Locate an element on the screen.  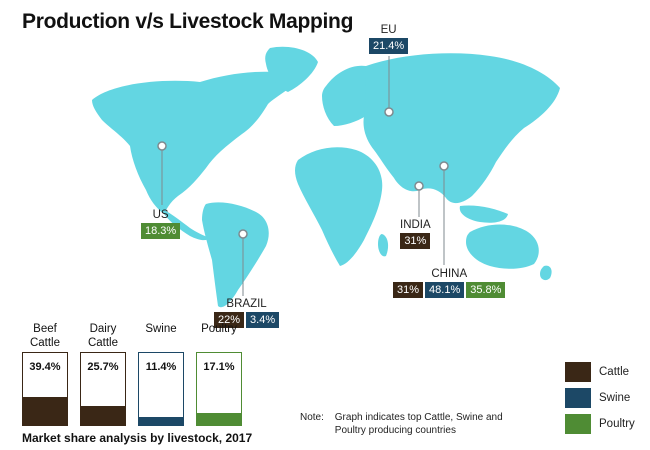
callout-eu: EU 21.4% is located at coordinates (389, 39).